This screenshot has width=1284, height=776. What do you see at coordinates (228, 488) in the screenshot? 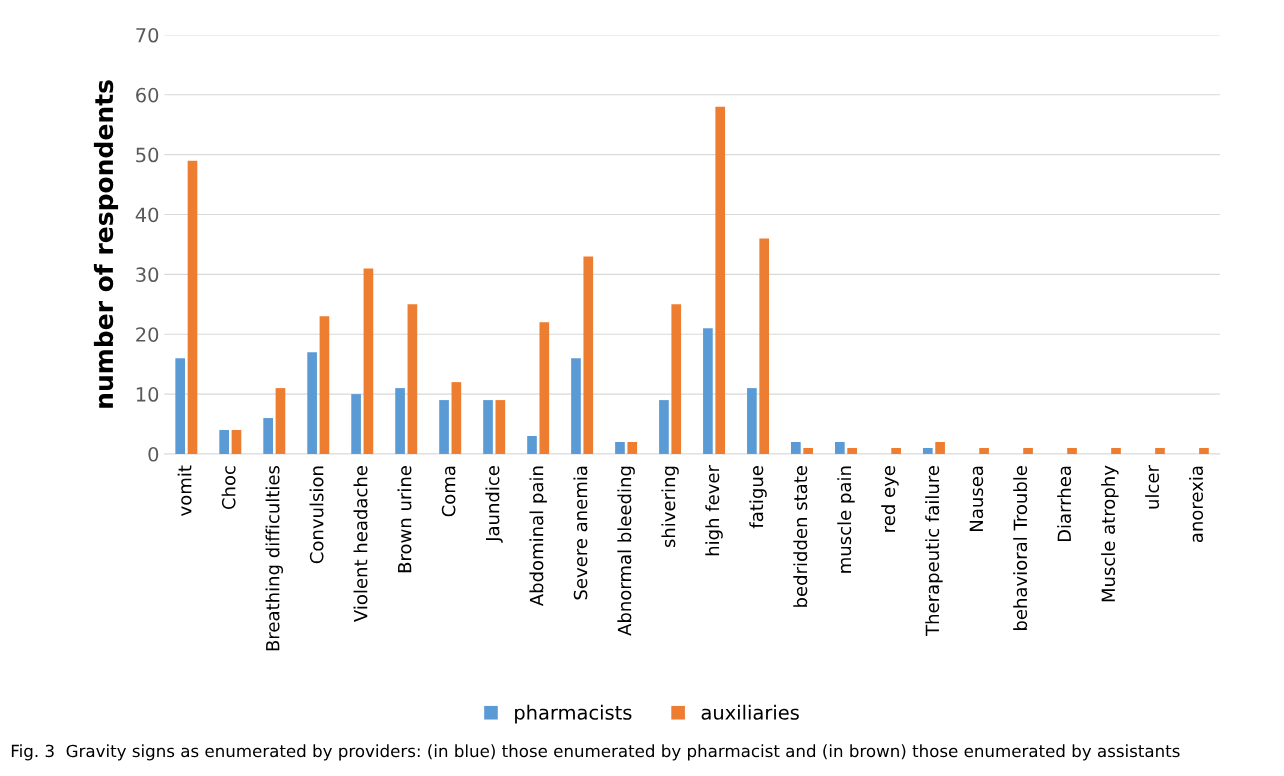
I see `x-tick-label: Choc` at bounding box center [228, 488].